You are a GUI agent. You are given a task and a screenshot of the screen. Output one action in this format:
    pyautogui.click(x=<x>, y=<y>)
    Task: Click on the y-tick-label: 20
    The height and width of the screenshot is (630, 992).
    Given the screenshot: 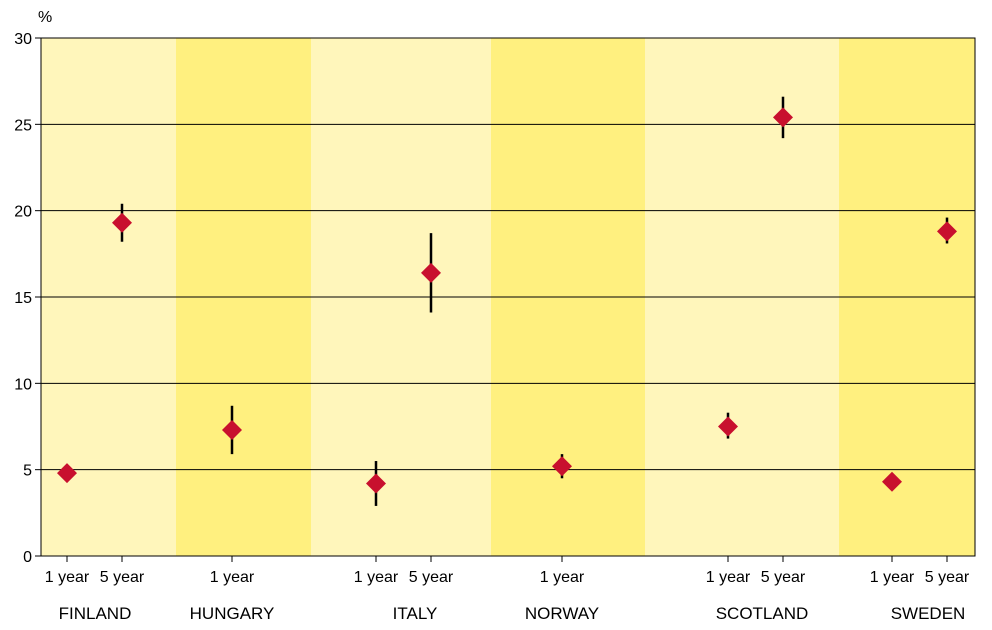 What is the action you would take?
    pyautogui.click(x=23, y=212)
    